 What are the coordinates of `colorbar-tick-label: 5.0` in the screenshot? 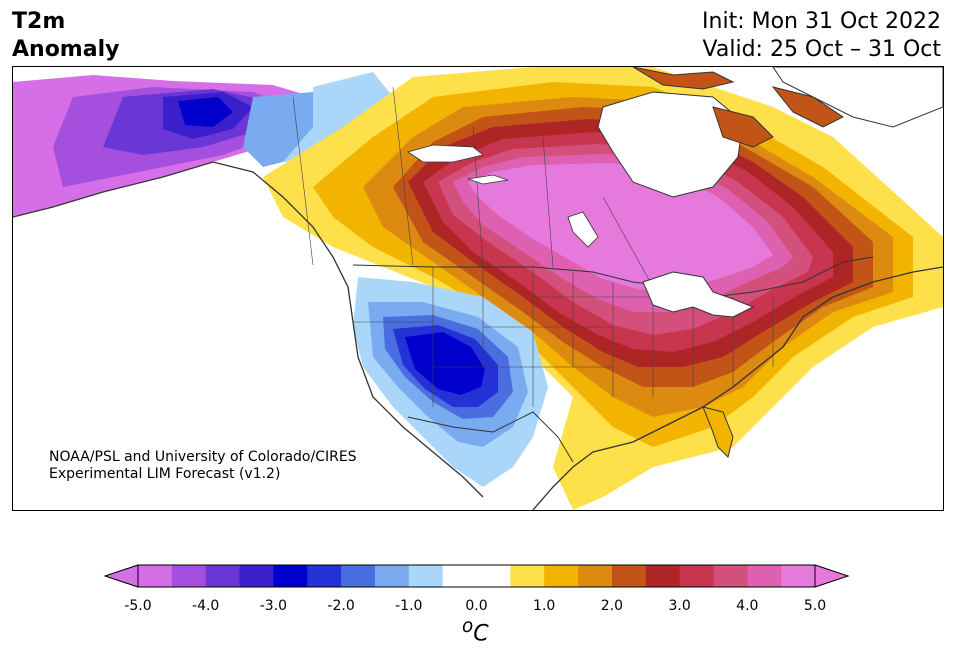 It's located at (815, 606).